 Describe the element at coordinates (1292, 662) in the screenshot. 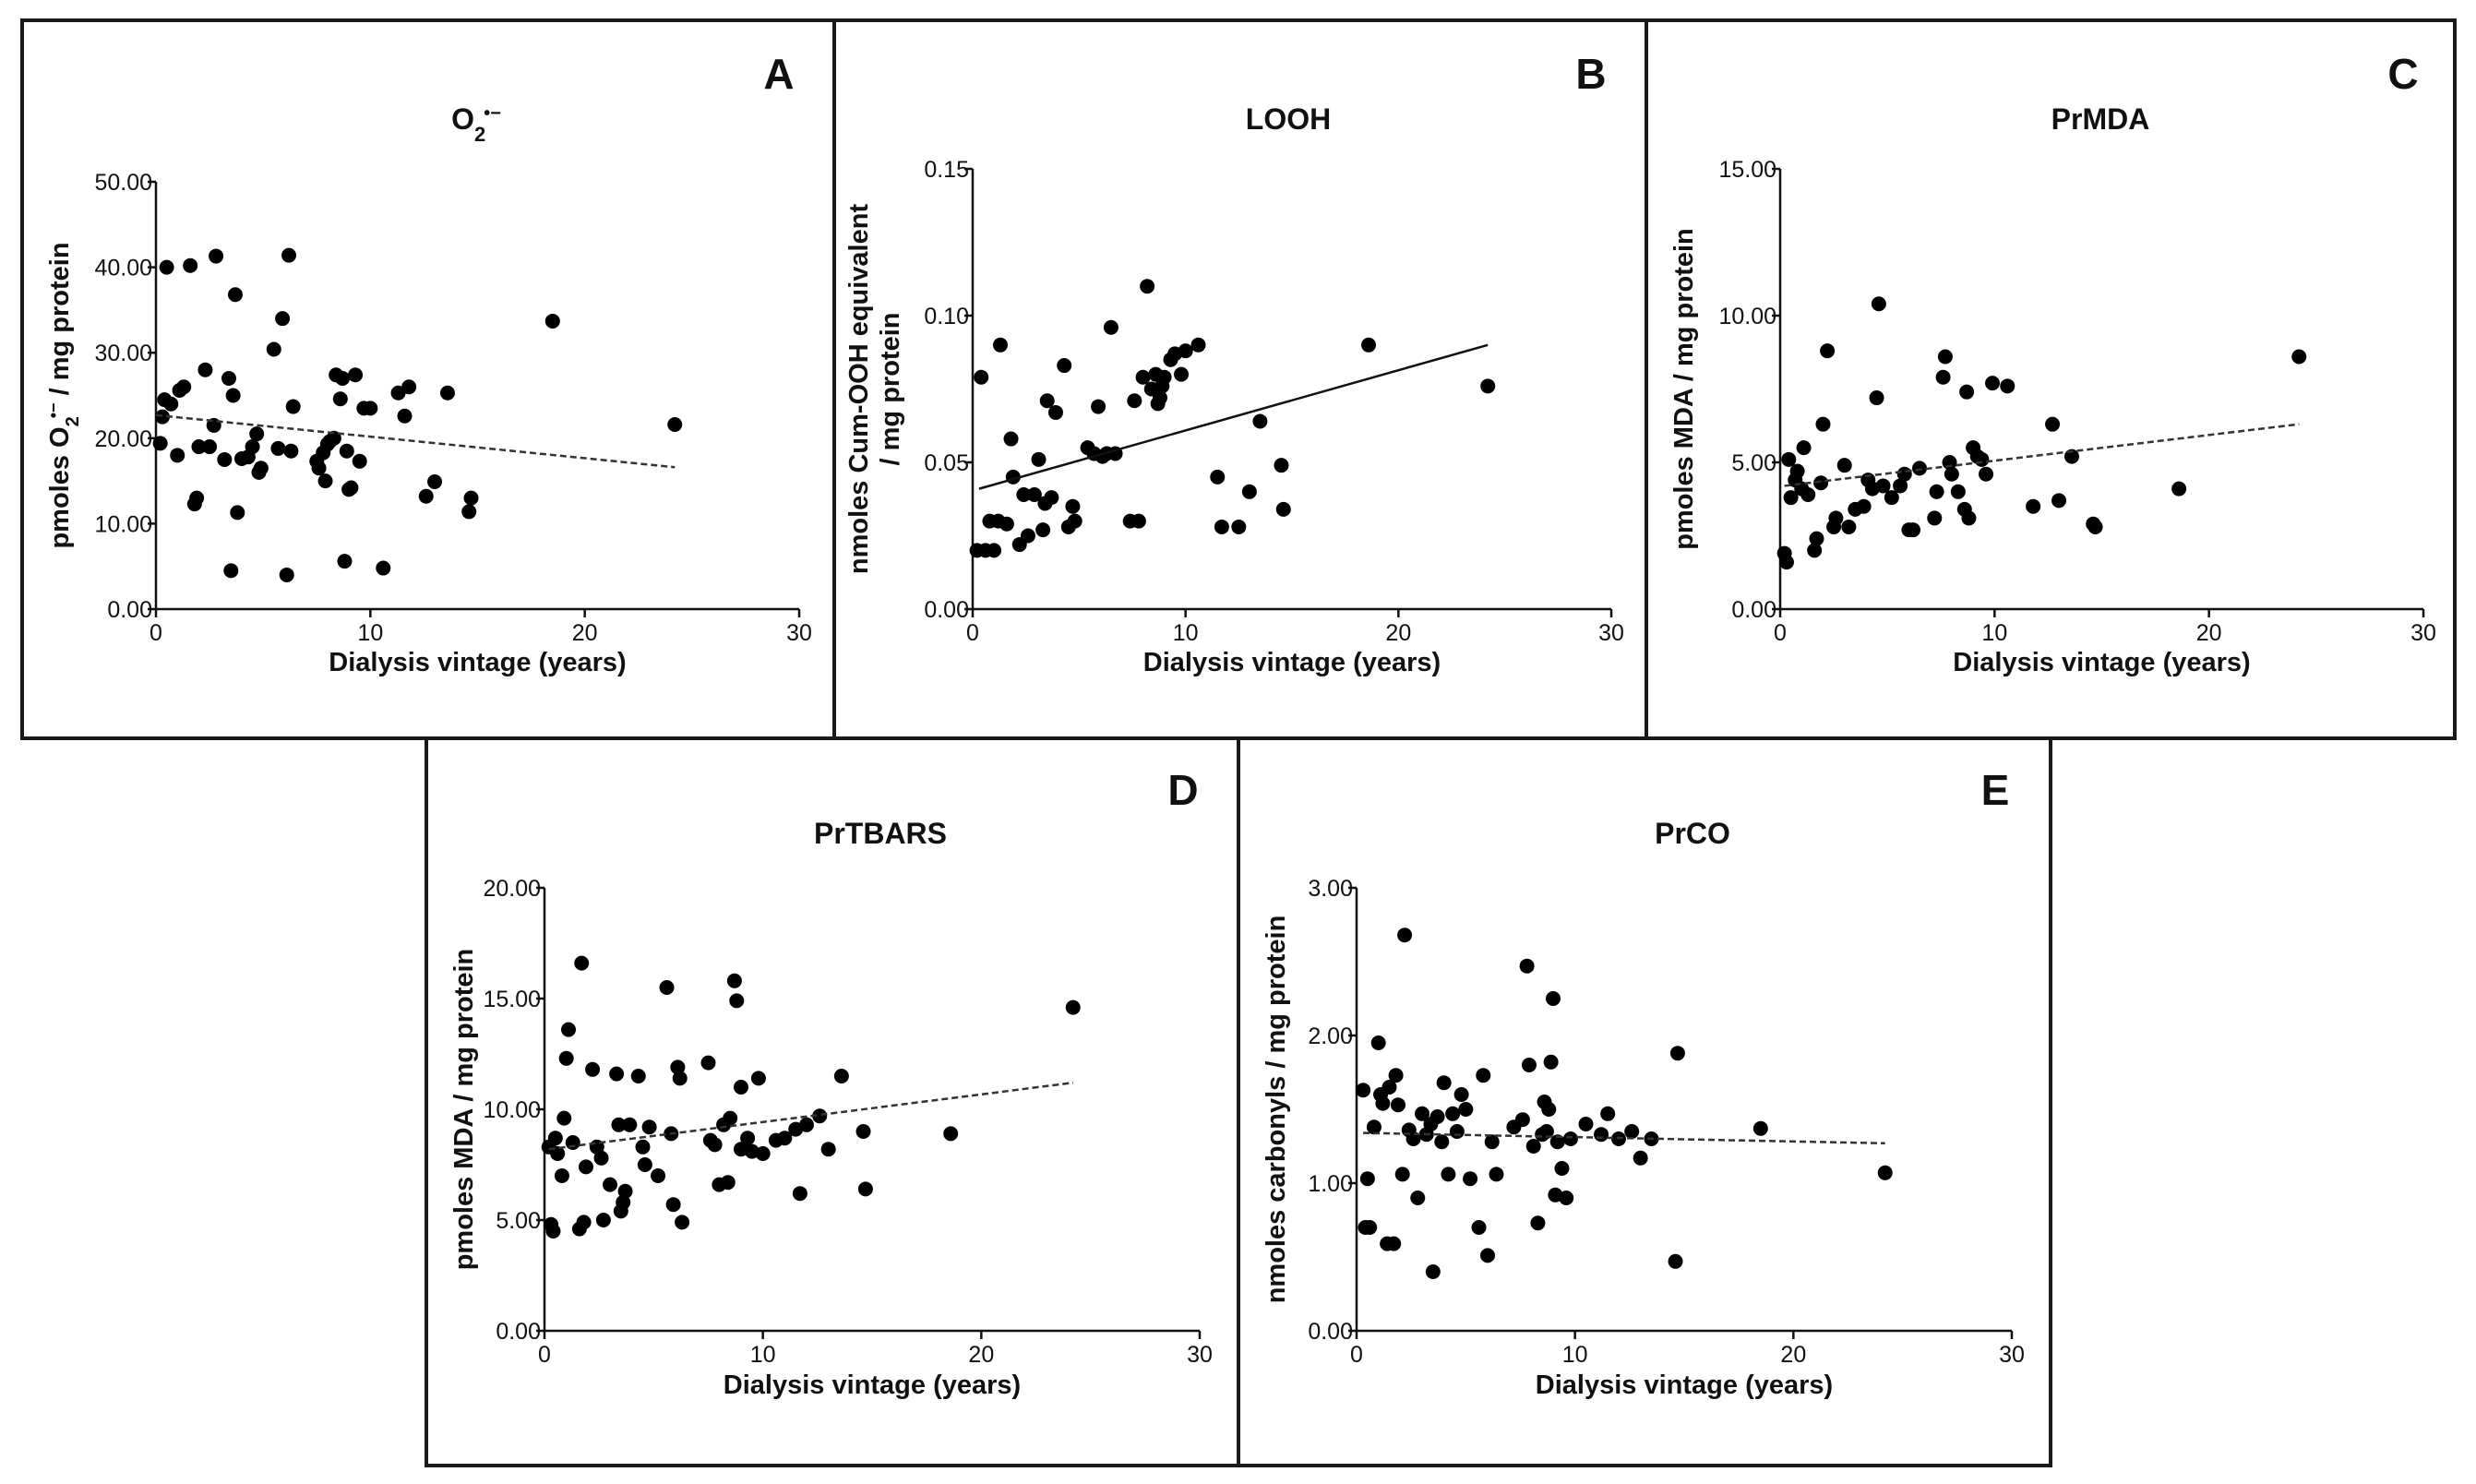

I see `x-axis-label: Dialysis vintage (years)` at that location.